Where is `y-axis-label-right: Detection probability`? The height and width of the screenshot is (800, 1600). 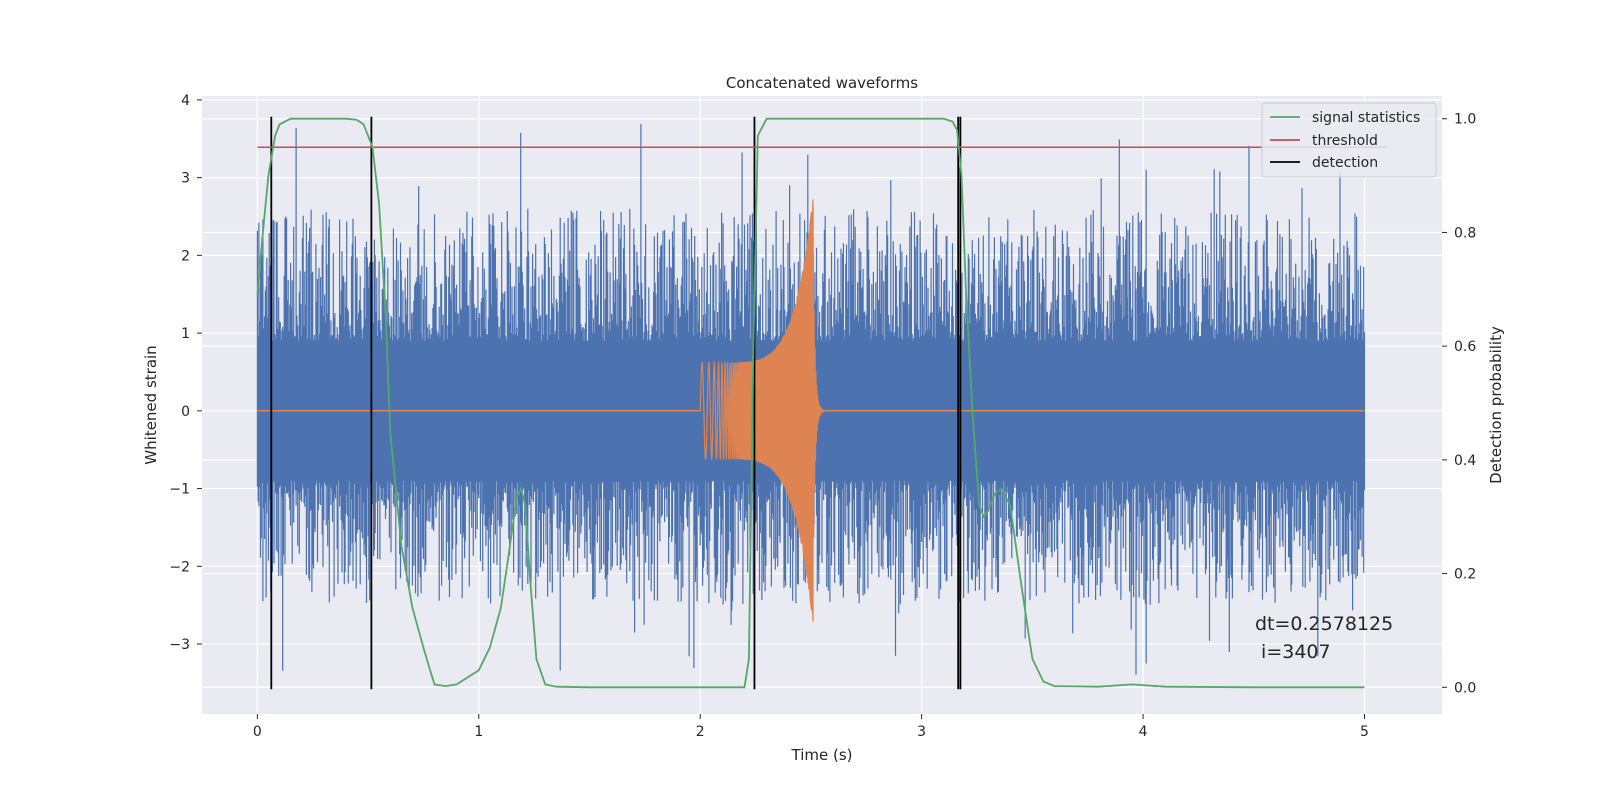
y-axis-label-right: Detection probability is located at coordinates (1496, 405).